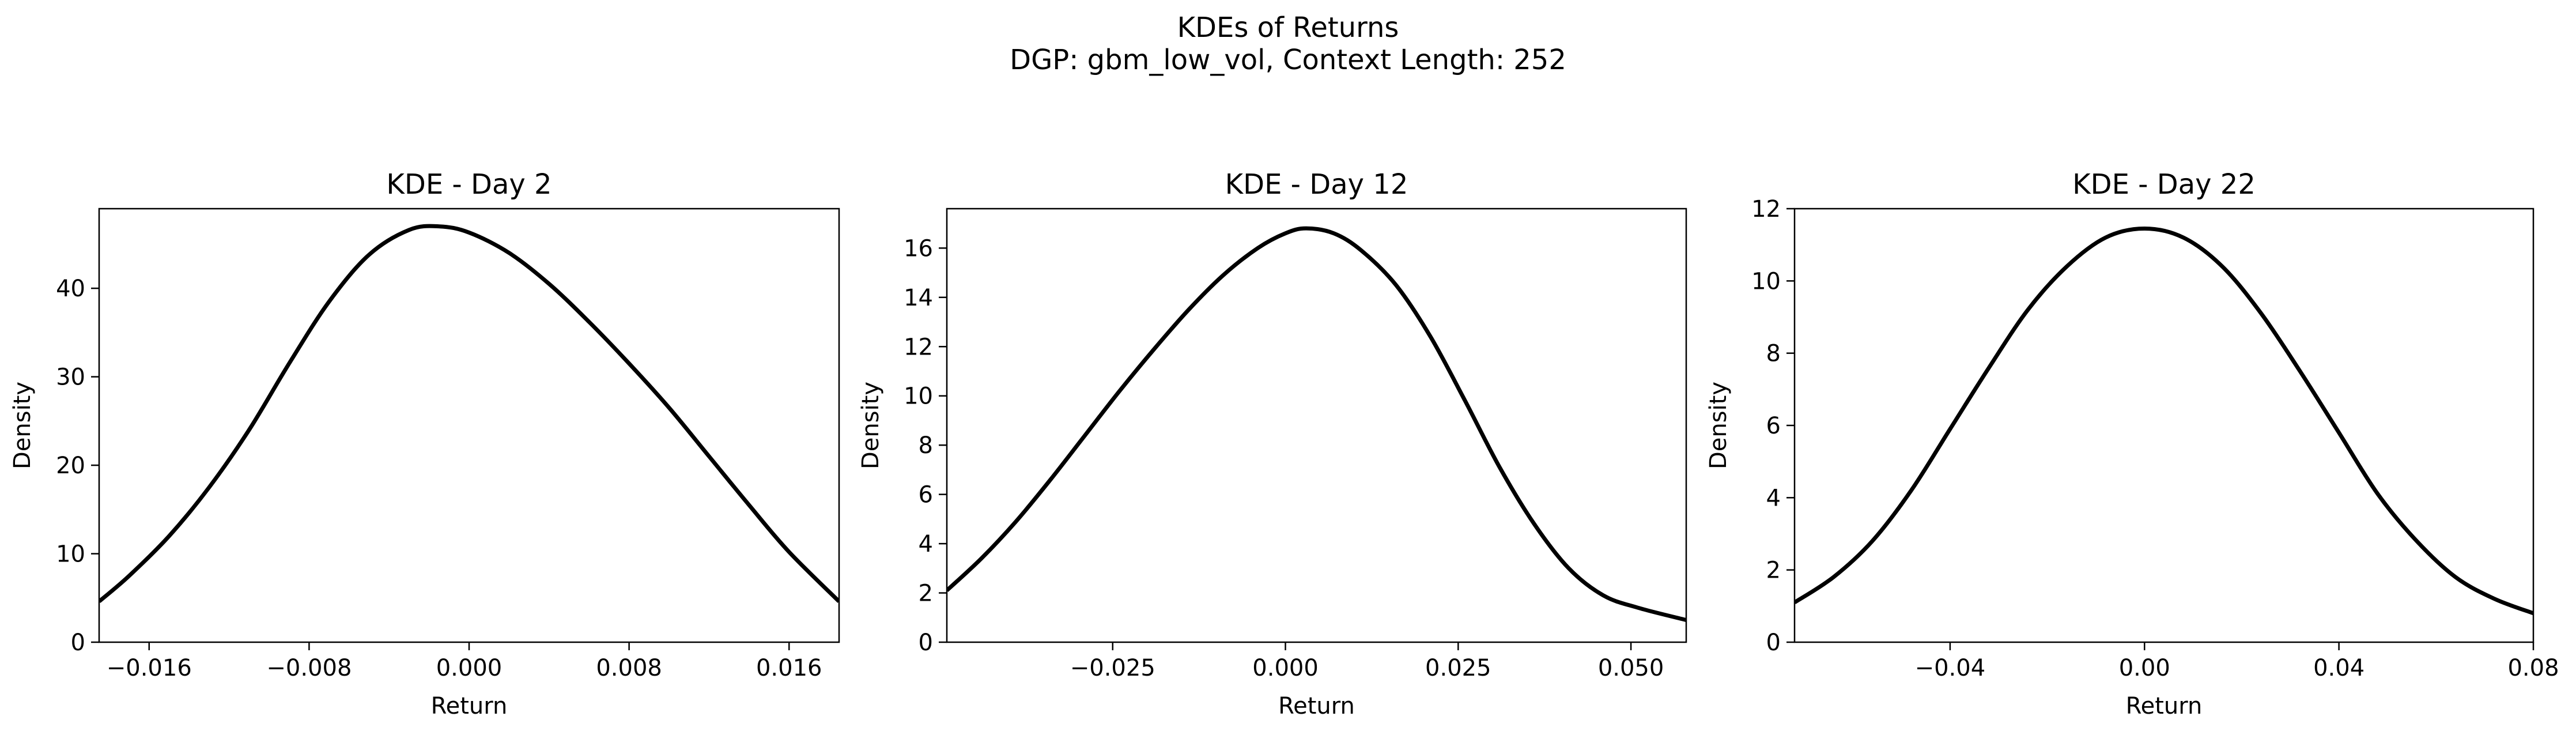  What do you see at coordinates (918, 347) in the screenshot?
I see `panel-2-y-tick-label: 12` at bounding box center [918, 347].